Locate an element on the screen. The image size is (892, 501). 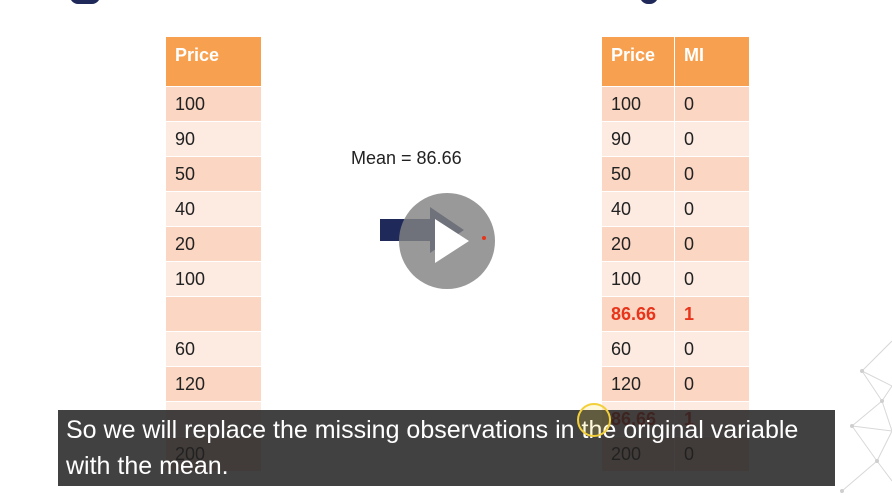
left-table-body: 1009050402010060120200 is located at coordinates (213, 279).